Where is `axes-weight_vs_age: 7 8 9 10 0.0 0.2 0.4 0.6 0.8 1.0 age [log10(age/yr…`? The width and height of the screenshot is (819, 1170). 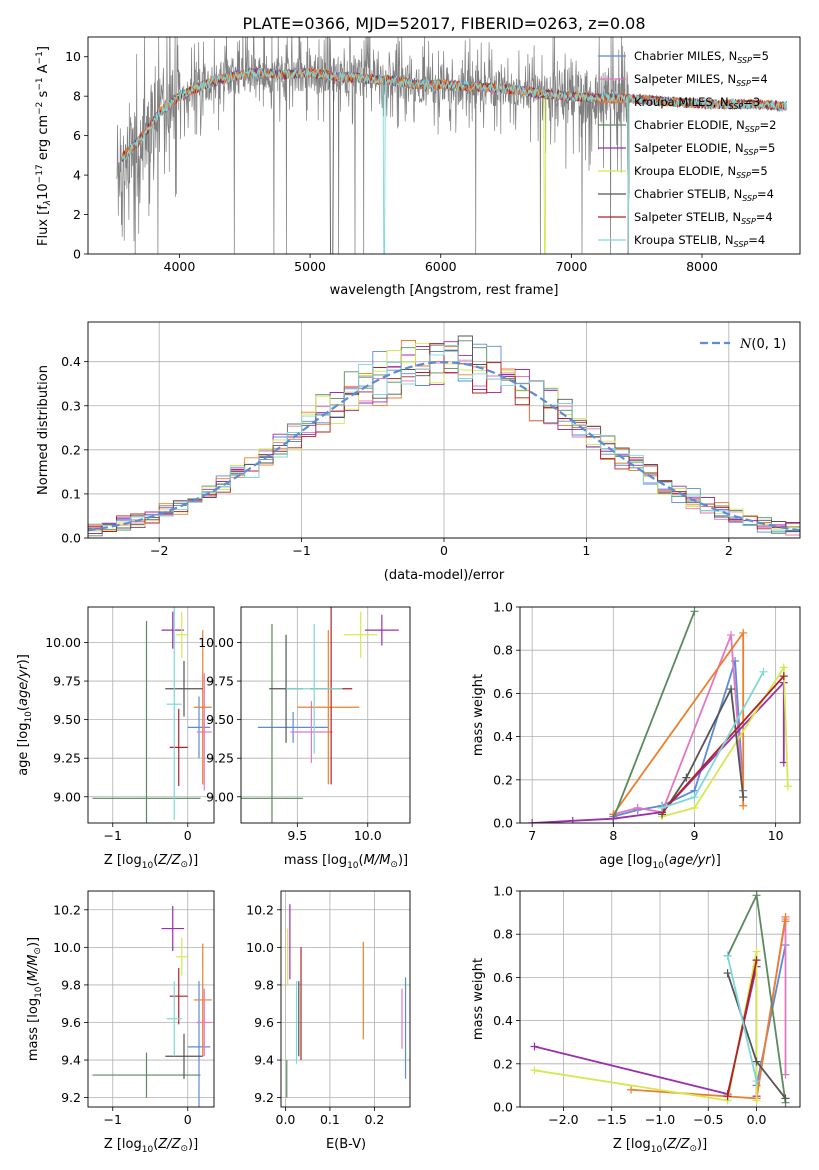 axes-weight_vs_age: 7 8 9 10 0.0 0.2 0.4 0.6 0.8 1.0 age [log10(age/yr… is located at coordinates (636, 735).